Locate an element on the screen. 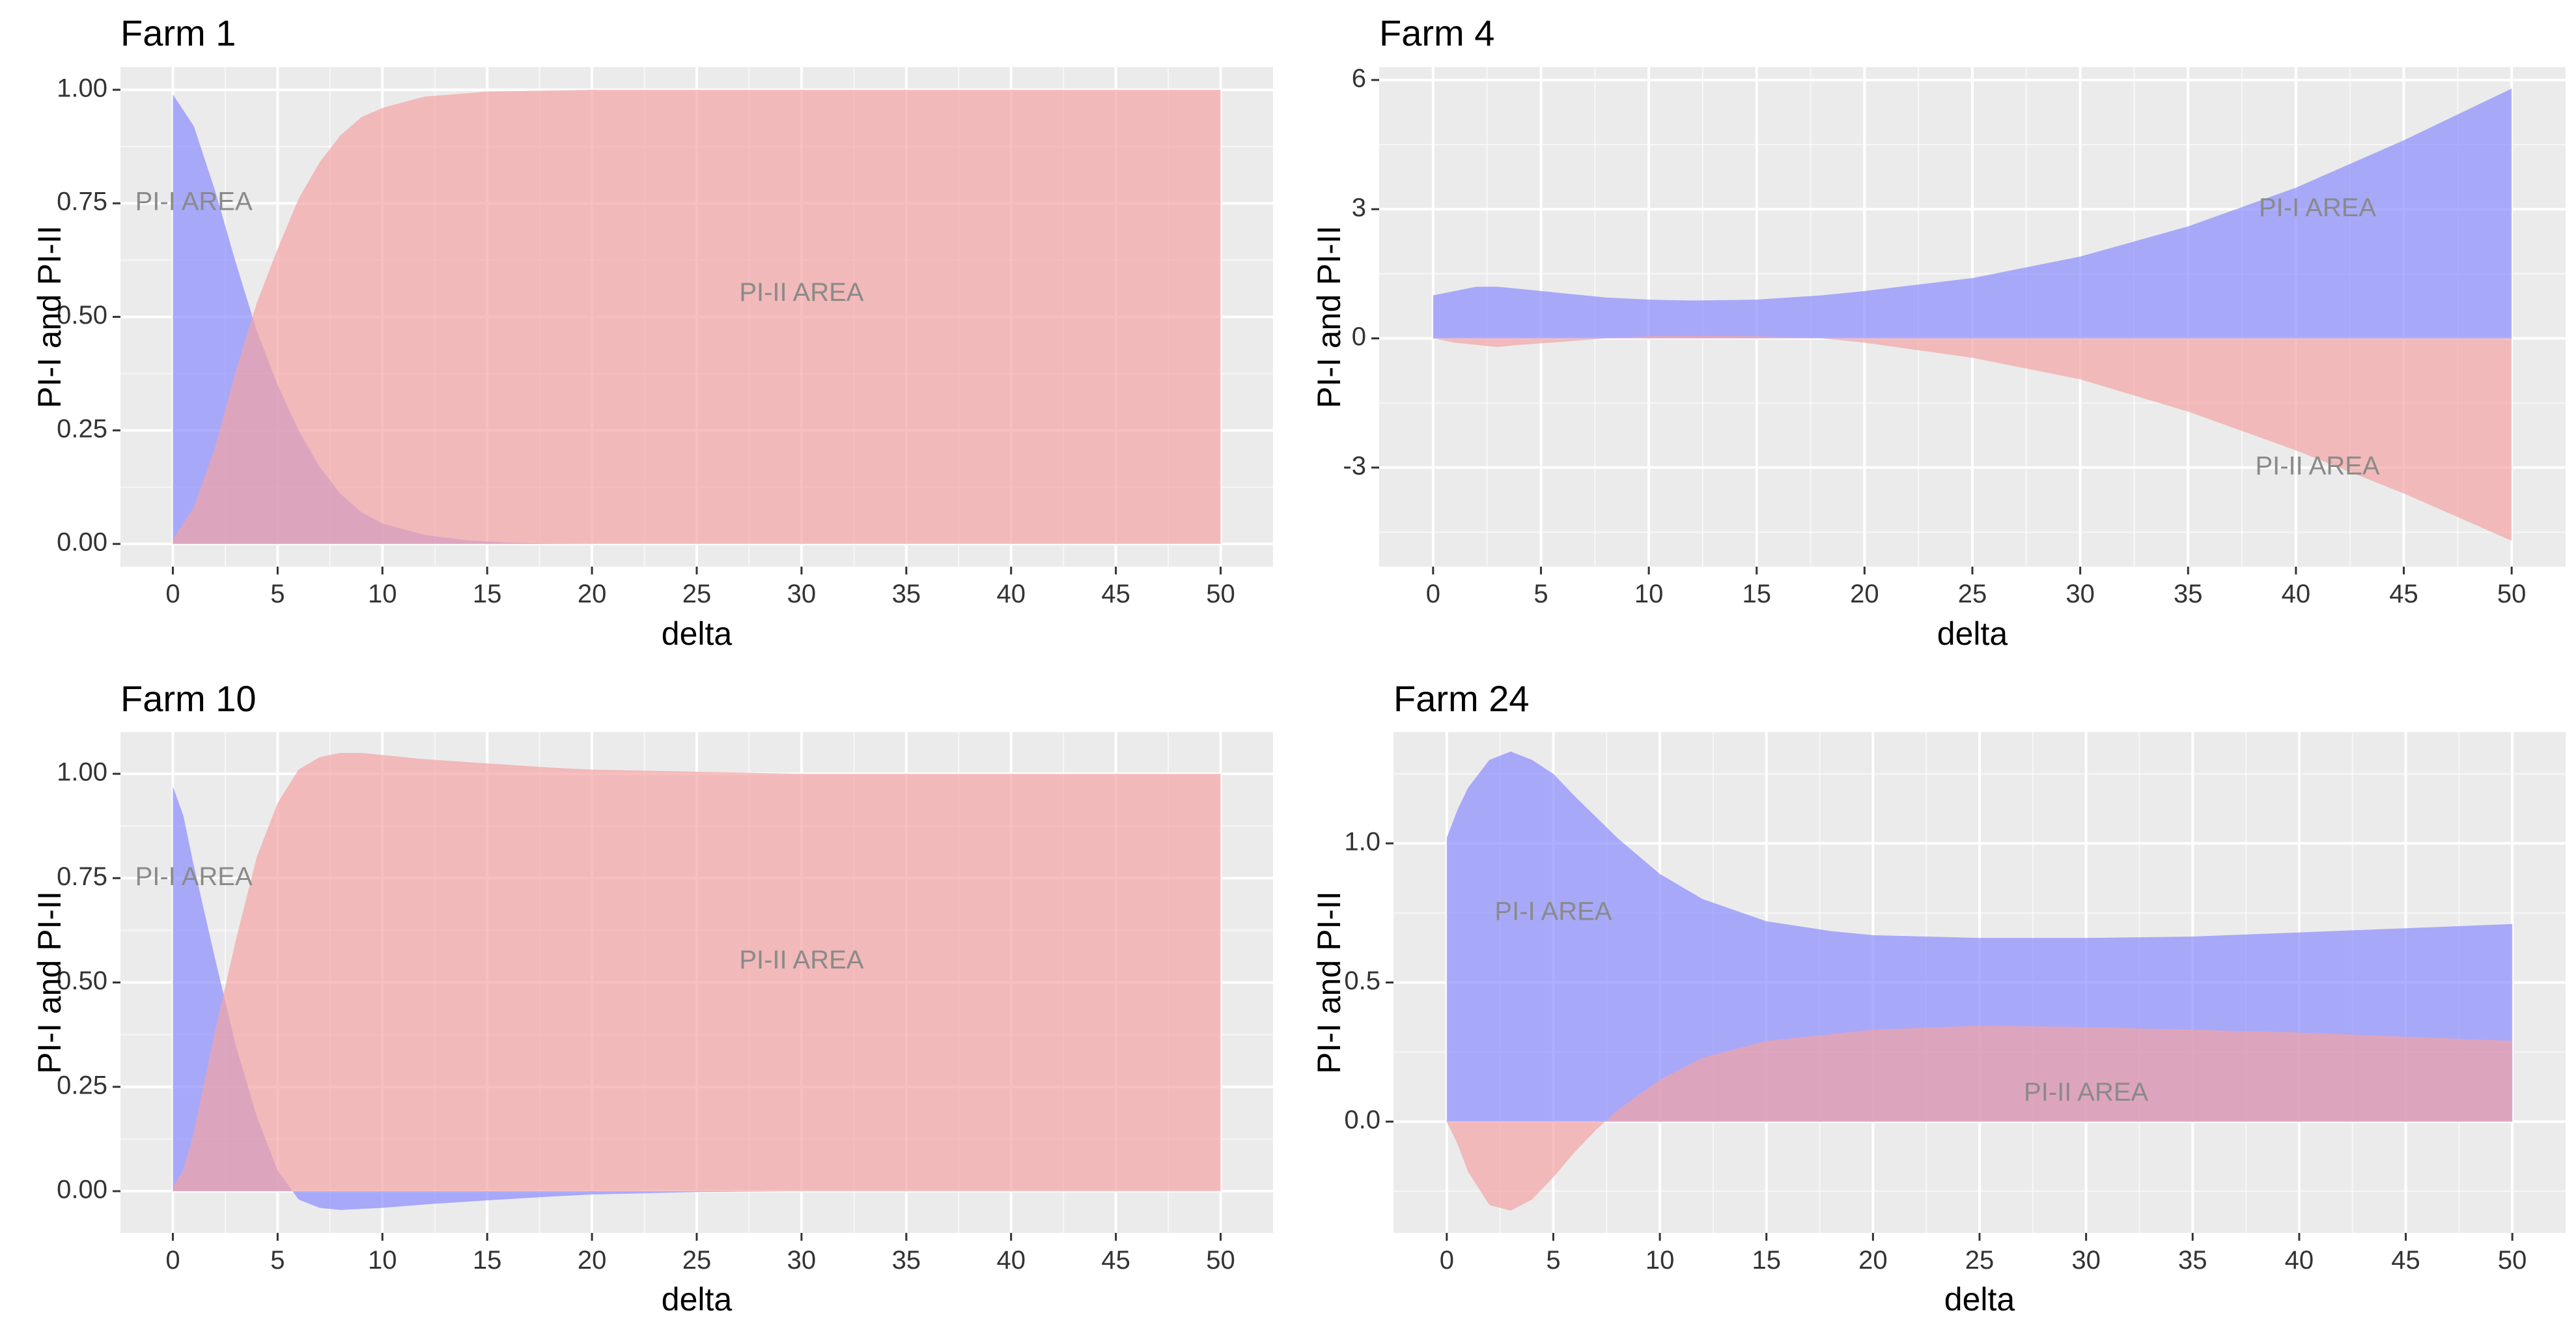 The width and height of the screenshot is (2576, 1328). chart-title: Farm 4 is located at coordinates (1437, 33).